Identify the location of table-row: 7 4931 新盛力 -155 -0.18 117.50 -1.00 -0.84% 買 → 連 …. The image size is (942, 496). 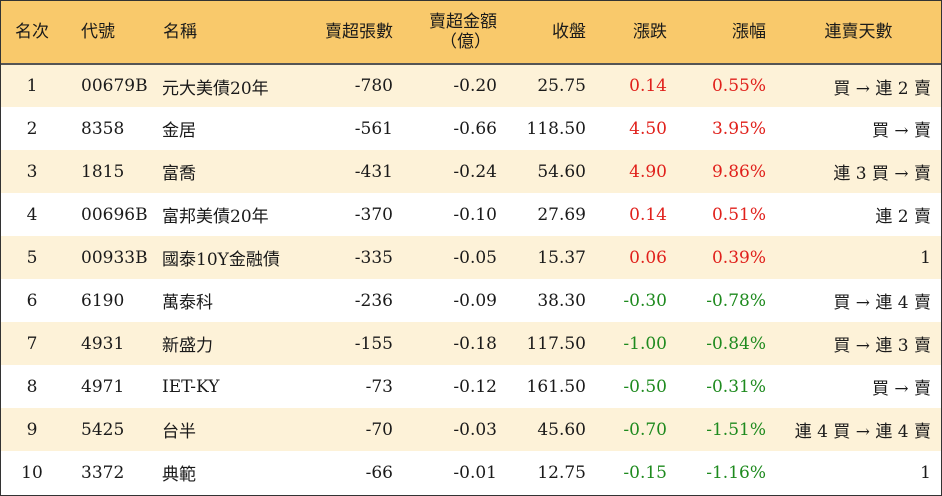
(471, 343).